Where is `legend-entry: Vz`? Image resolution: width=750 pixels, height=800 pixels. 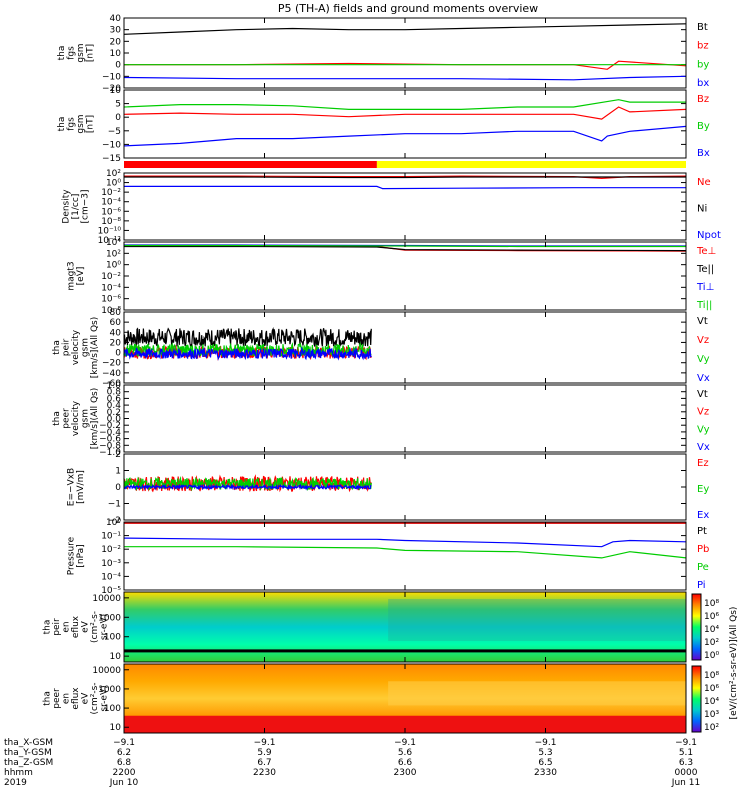 legend-entry: Vz is located at coordinates (703, 412).